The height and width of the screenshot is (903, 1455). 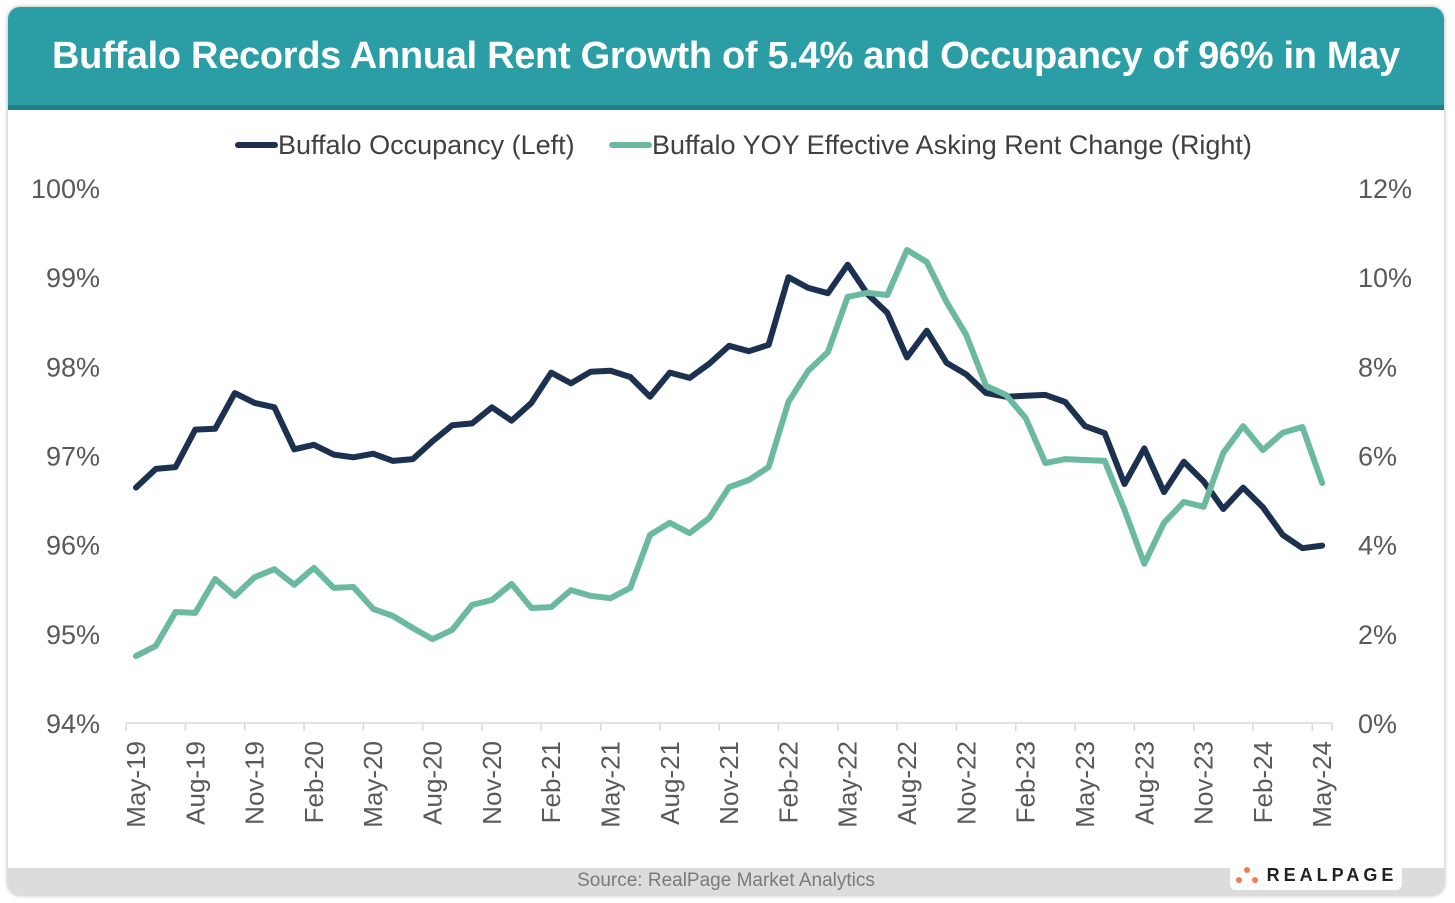 What do you see at coordinates (1377, 635) in the screenshot?
I see `right-tick-label: 2%` at bounding box center [1377, 635].